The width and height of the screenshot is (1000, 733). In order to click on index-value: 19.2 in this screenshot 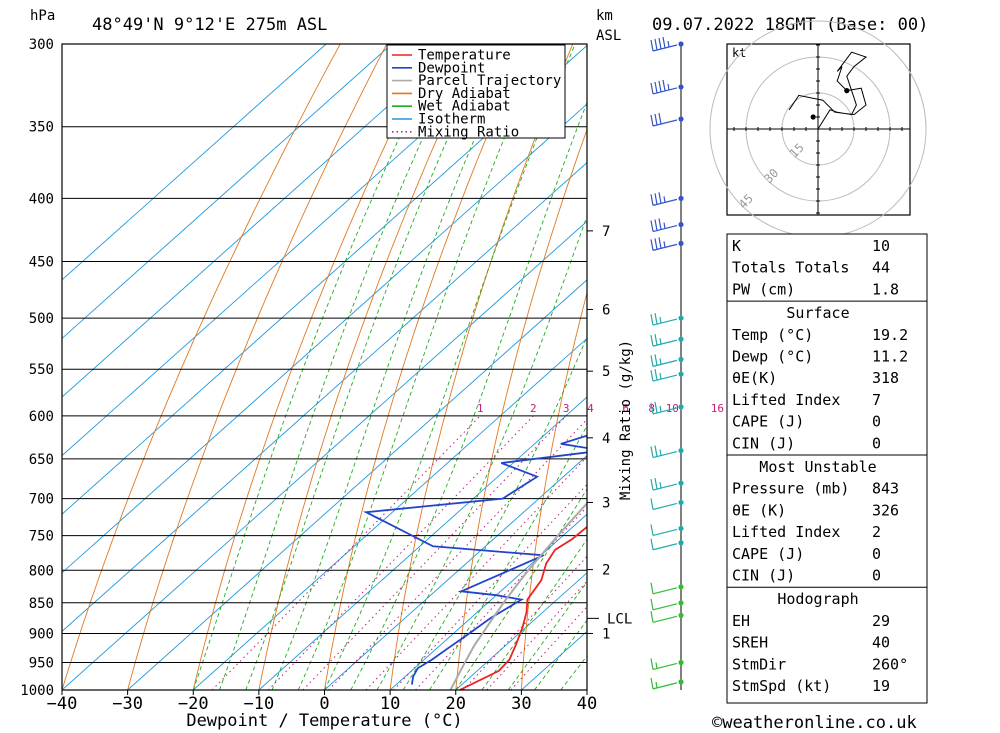, I will do `click(890, 335)`.